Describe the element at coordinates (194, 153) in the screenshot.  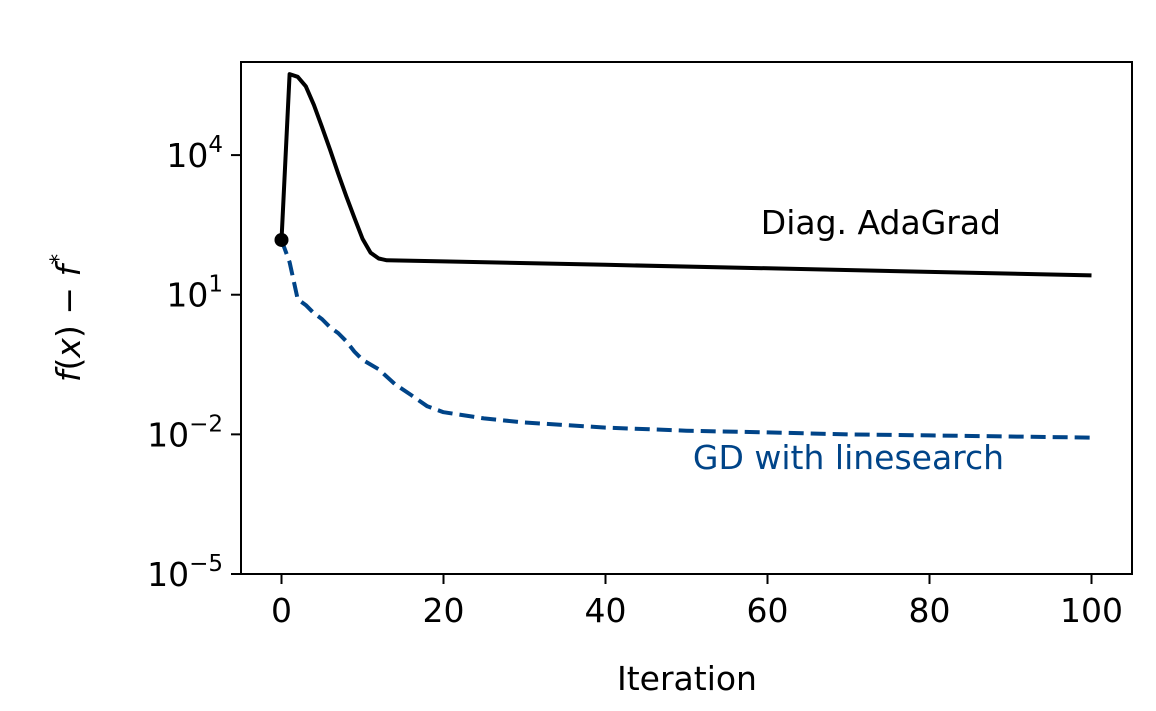
I see `y-tick-label: 10⁴` at that location.